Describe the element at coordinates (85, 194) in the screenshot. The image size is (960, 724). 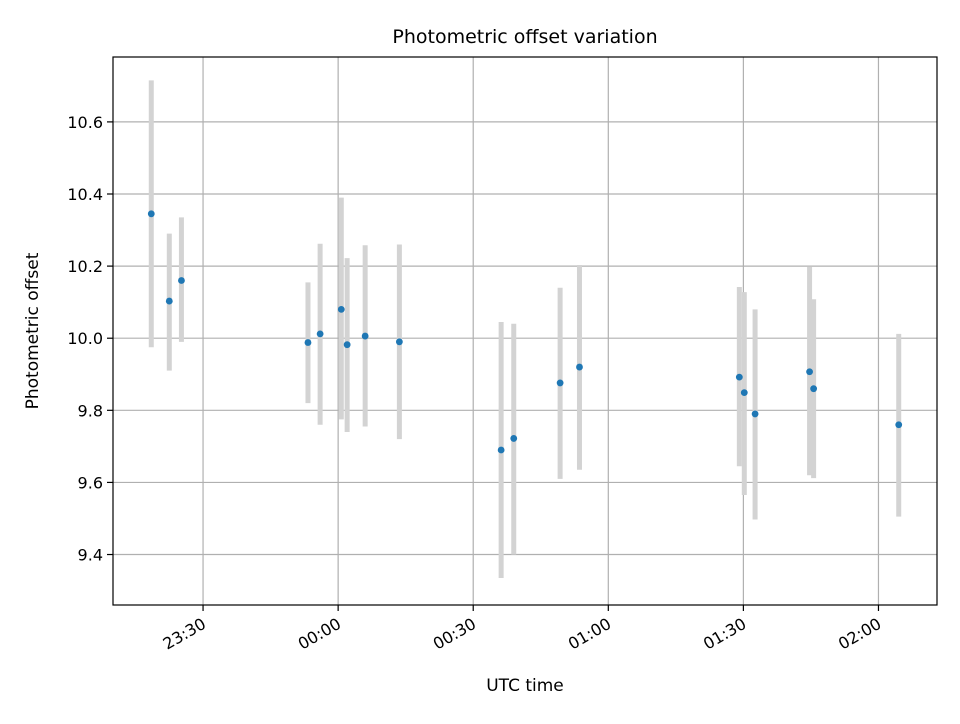
I see `y-tick-label: 10.4` at that location.